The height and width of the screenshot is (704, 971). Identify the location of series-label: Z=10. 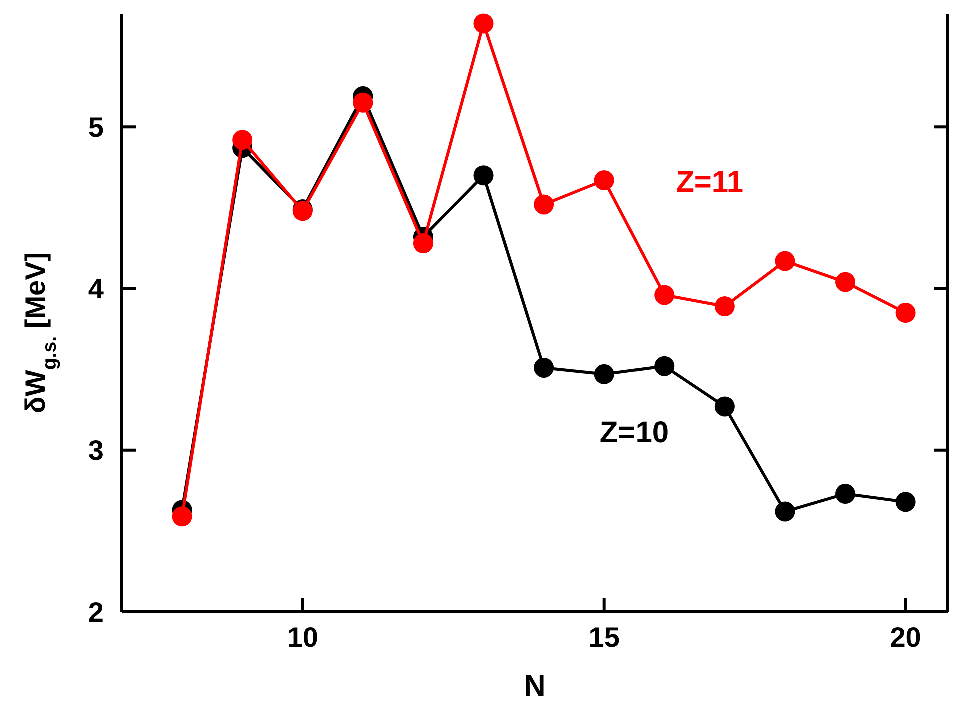
(635, 433).